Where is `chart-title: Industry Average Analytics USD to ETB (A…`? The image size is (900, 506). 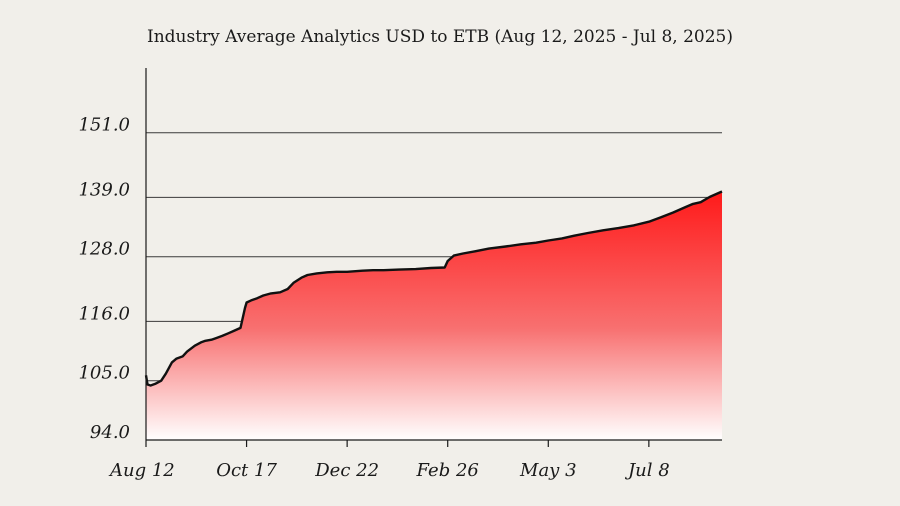 chart-title: Industry Average Analytics USD to ETB (A… is located at coordinates (440, 37).